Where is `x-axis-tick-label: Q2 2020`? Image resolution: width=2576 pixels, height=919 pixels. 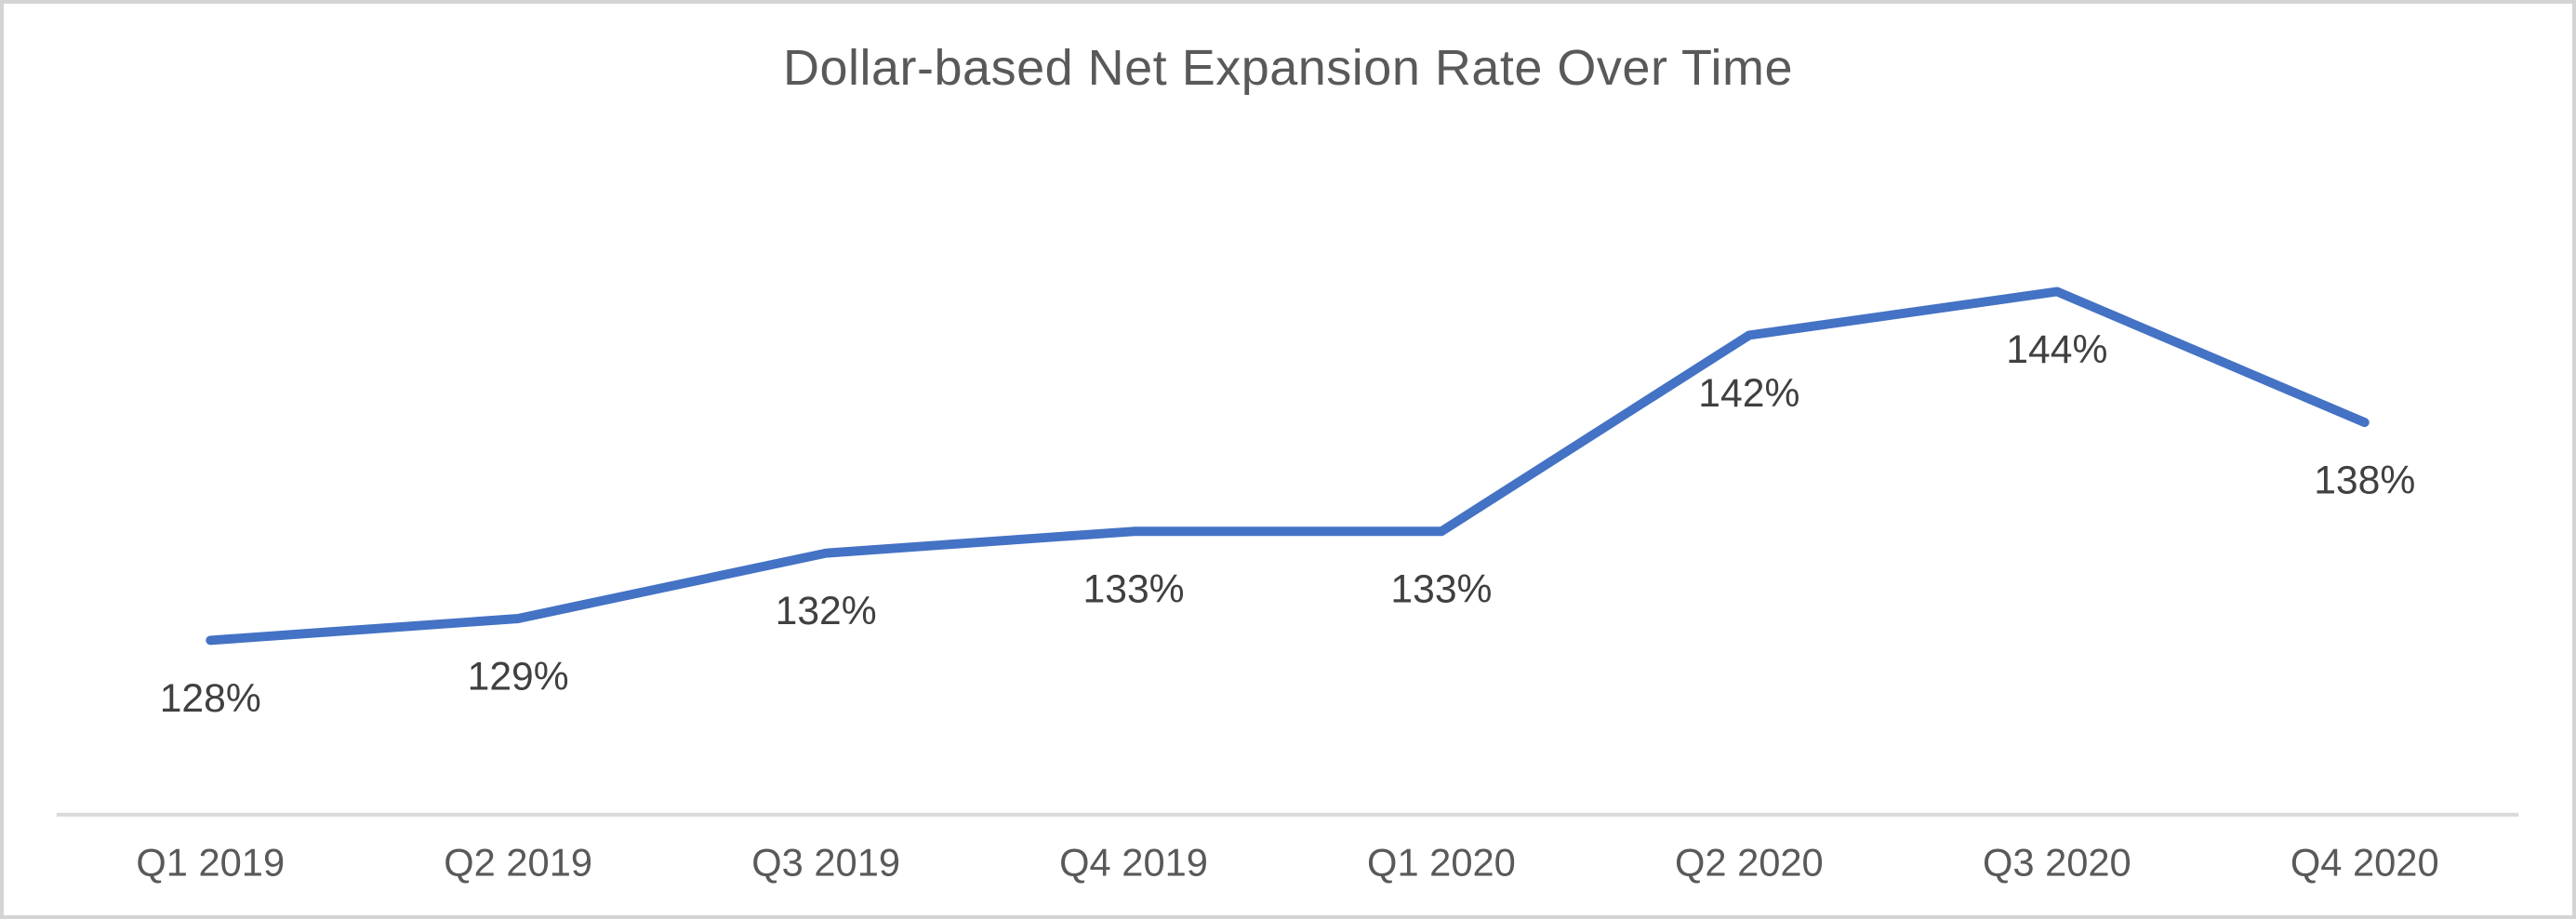 x-axis-tick-label: Q2 2020 is located at coordinates (1749, 862).